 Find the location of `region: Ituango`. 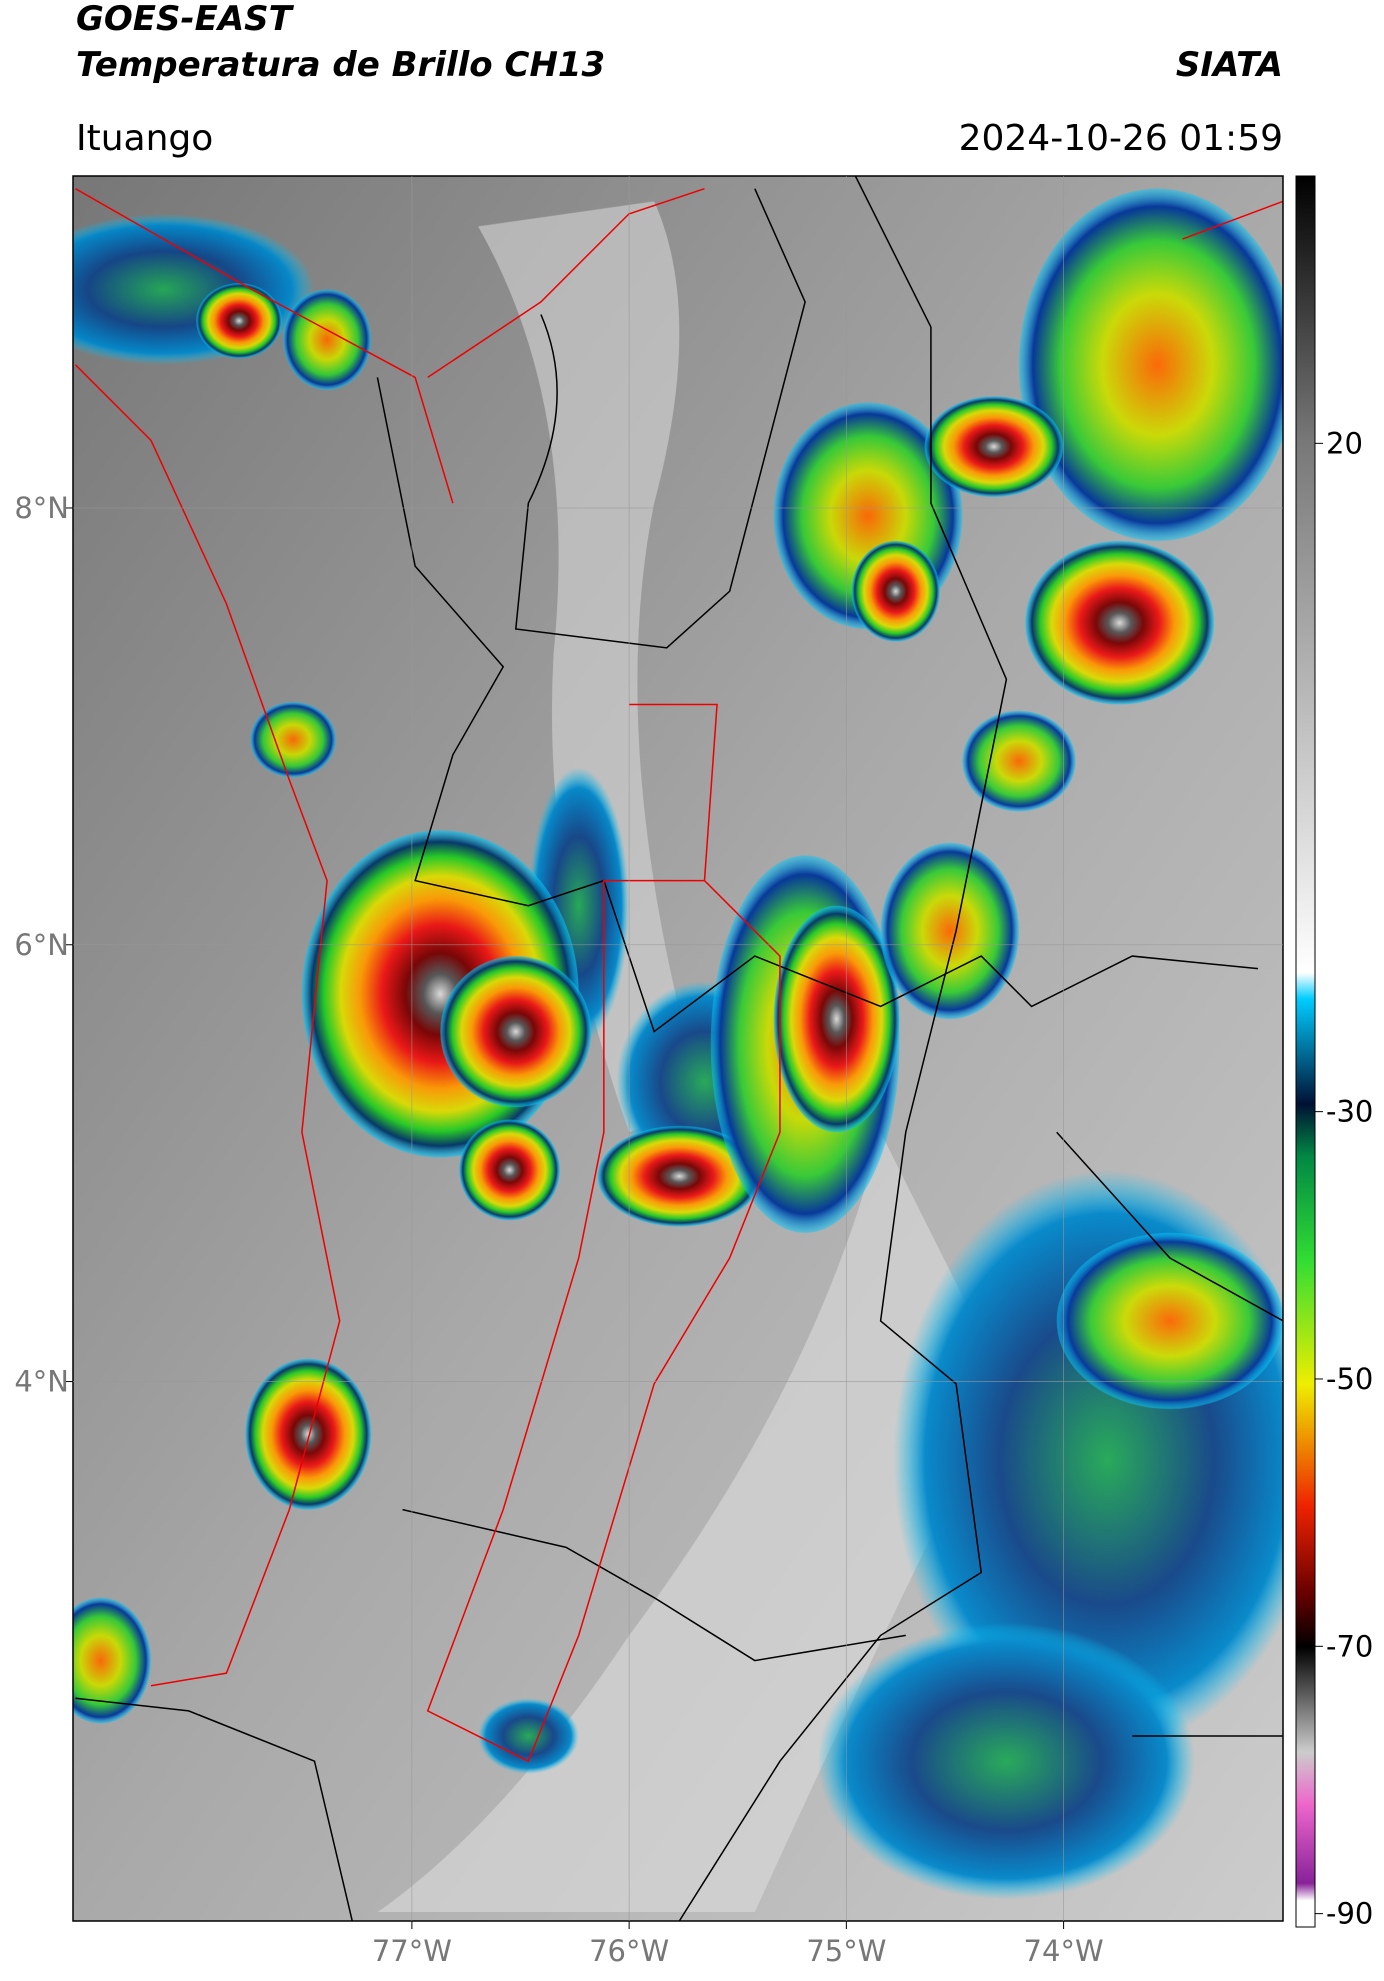

region: Ituango is located at coordinates (144, 138).